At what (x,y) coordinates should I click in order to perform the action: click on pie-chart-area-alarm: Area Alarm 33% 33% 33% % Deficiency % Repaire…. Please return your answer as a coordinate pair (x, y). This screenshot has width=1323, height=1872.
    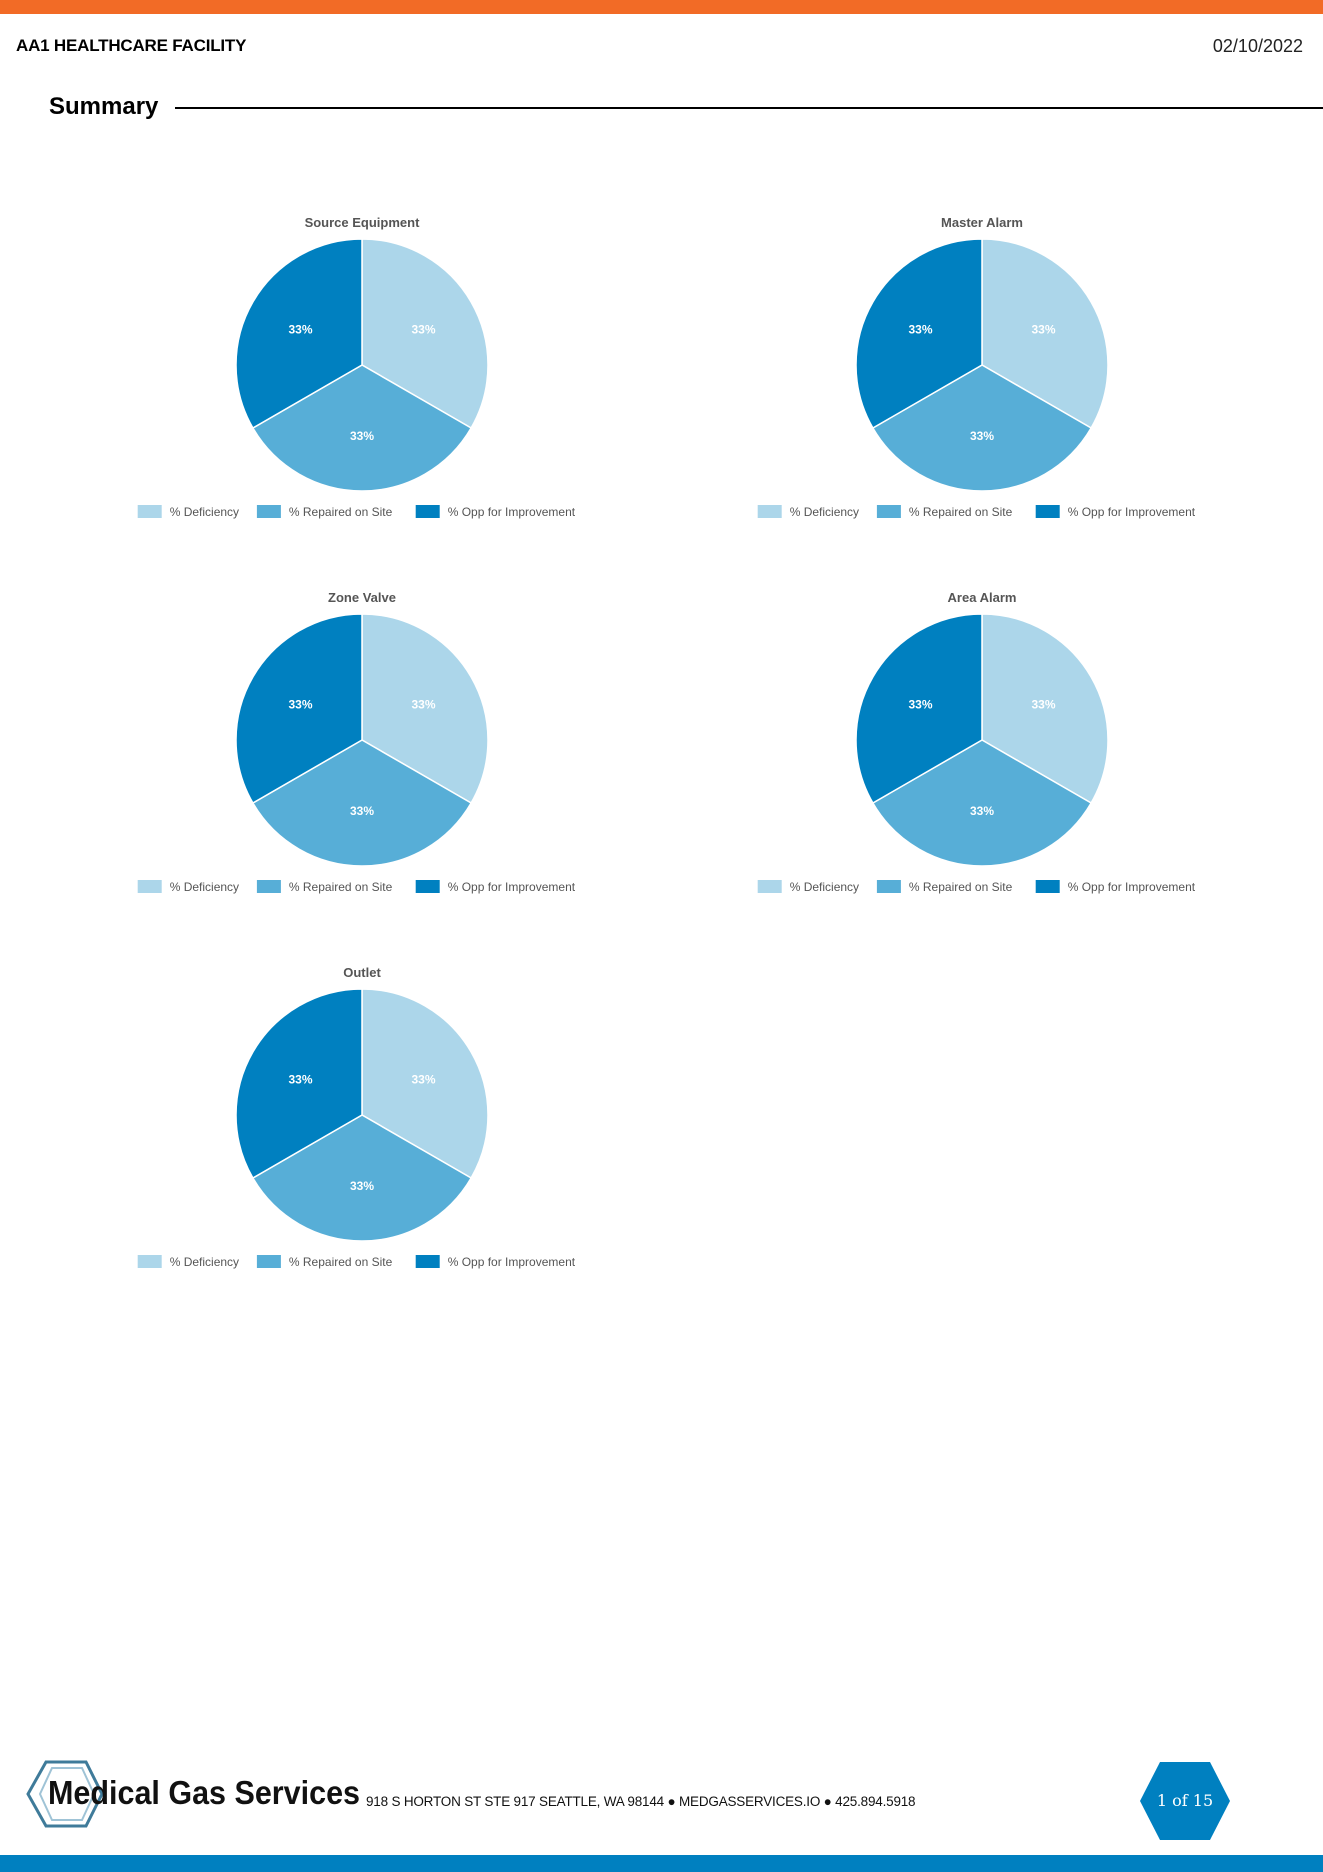
    Looking at the image, I should click on (982, 745).